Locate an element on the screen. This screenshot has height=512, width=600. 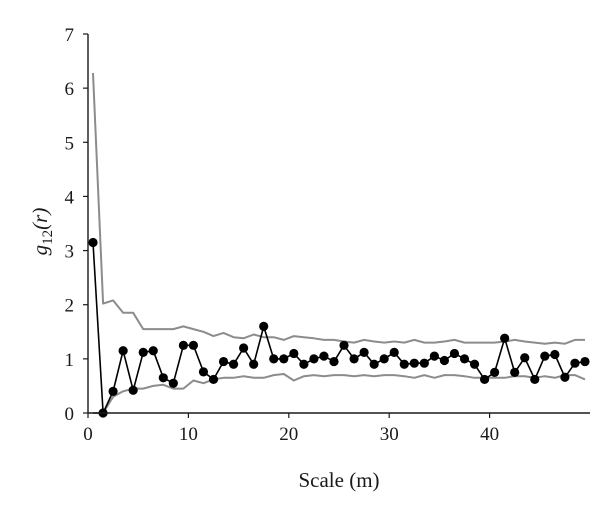
y-axis-label-arg: (r) is located at coordinates (40, 219).